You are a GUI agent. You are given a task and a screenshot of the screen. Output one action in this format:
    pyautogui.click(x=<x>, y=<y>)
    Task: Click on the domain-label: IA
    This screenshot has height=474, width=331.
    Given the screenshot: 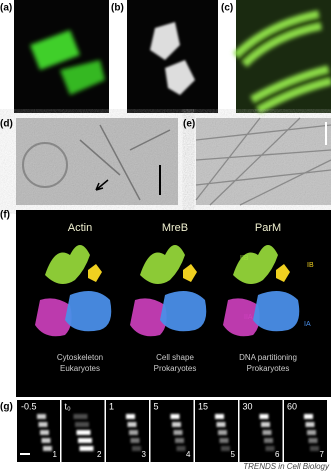 What is the action you would take?
    pyautogui.click(x=307, y=324)
    